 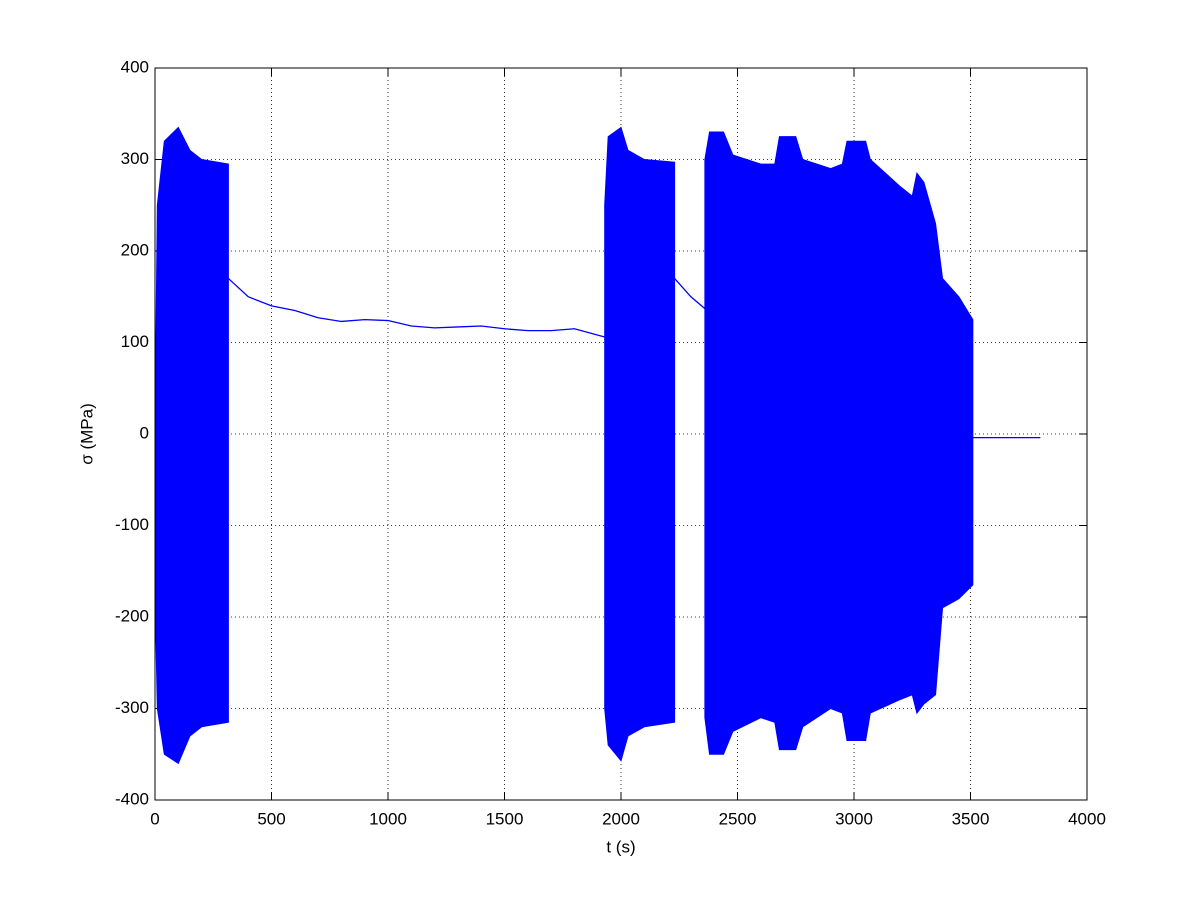 What do you see at coordinates (621, 818) in the screenshot?
I see `x-tick-label: 2000` at bounding box center [621, 818].